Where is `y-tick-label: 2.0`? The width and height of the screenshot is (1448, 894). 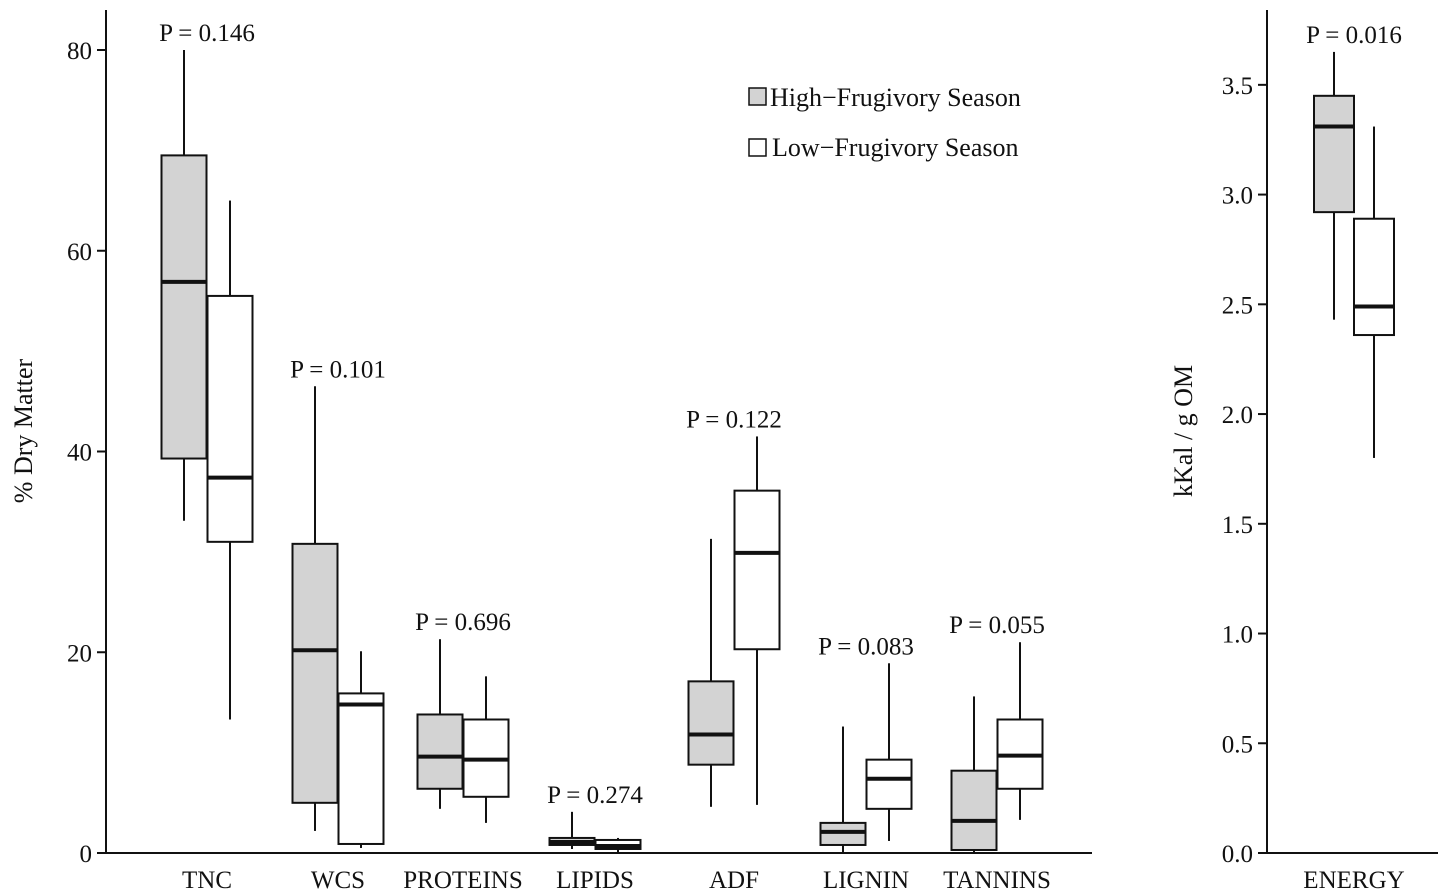 y-tick-label: 2.0 is located at coordinates (1237, 415).